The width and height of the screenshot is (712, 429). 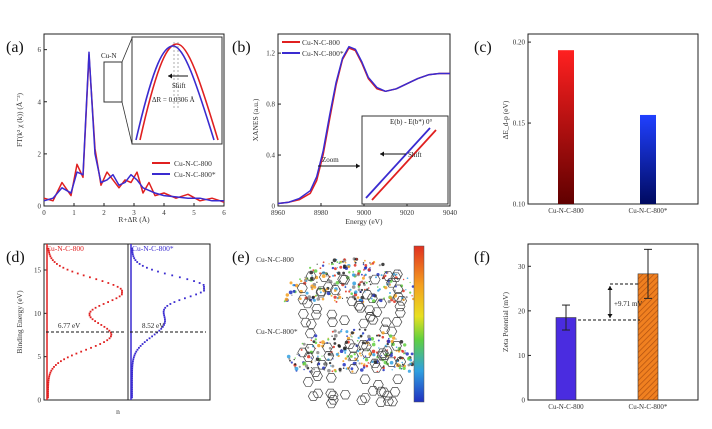 I want to click on panel-f-bars: Cu-N-C-800 Cu-N-C-800*, so click(x=608, y=329).